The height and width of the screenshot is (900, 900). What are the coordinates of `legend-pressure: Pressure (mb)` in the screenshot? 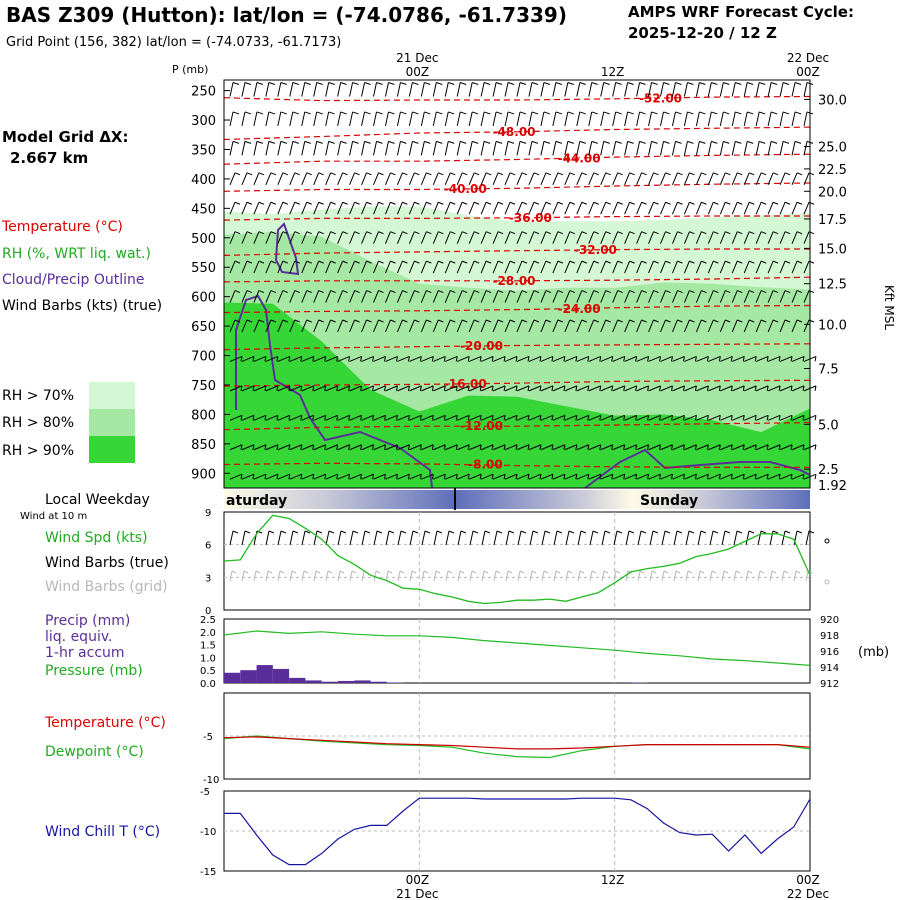 It's located at (94, 671).